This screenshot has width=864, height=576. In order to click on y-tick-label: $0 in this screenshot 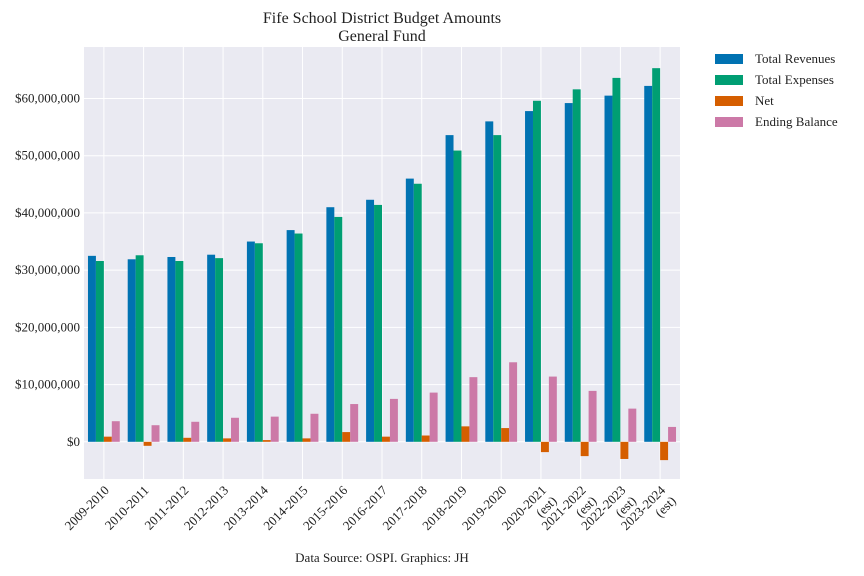, I will do `click(73, 441)`.